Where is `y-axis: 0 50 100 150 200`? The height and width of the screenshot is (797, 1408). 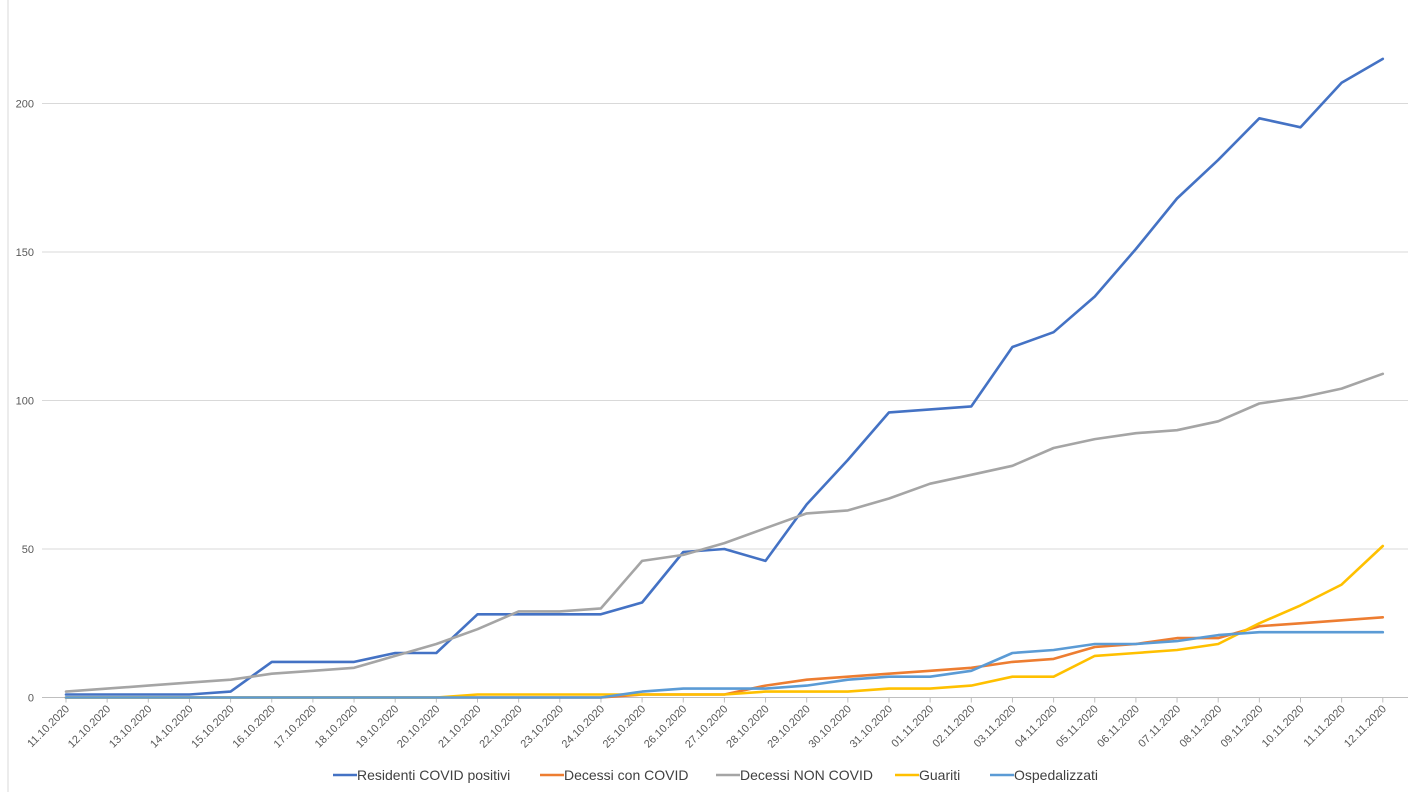
y-axis: 0 50 100 150 200 is located at coordinates (25, 402).